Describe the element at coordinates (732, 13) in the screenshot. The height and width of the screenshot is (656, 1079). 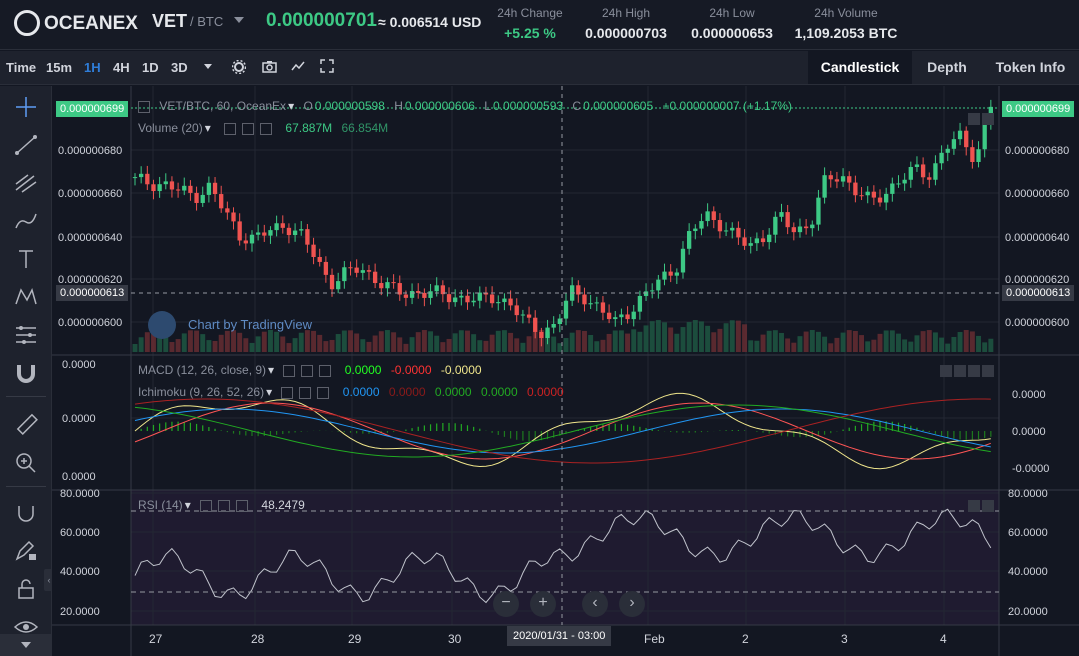
I see `stat-label: 24h Low` at that location.